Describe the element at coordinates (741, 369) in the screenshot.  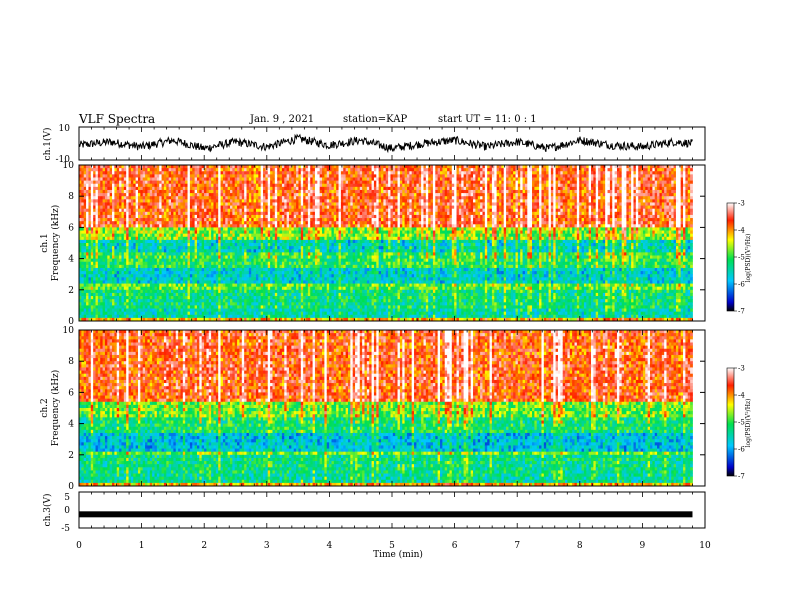
I see `ch2-colorbar-tick-label: -3` at that location.